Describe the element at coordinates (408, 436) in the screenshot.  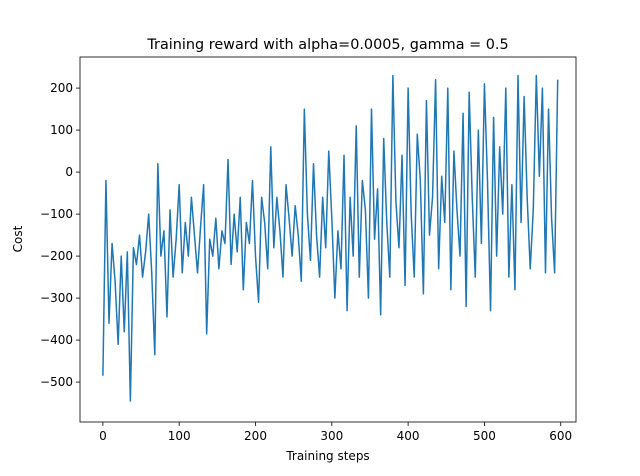
I see `x-tick-label: 400` at that location.